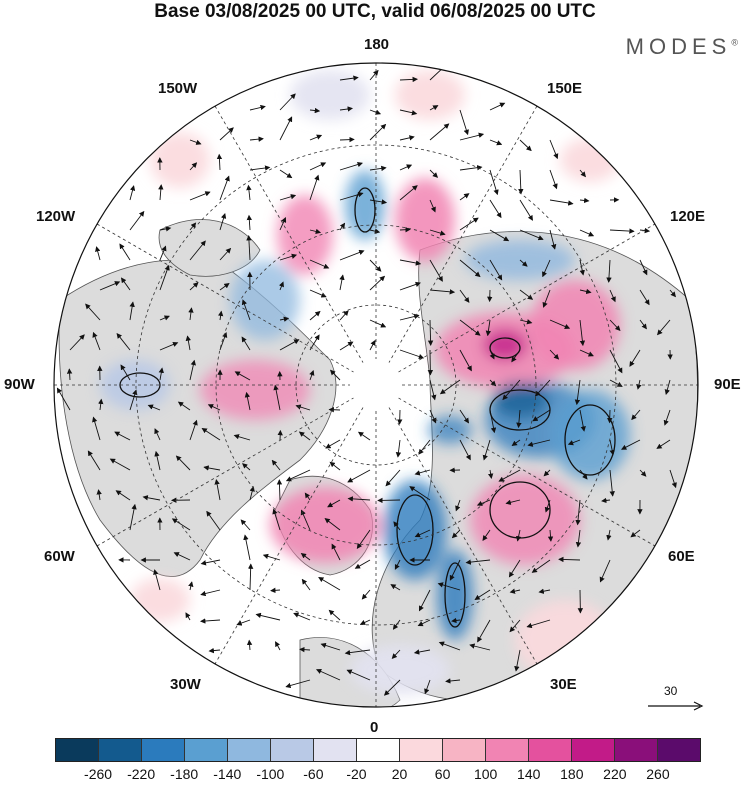 This screenshot has height=788, width=750. I want to click on colorbar-tick-label: 140, so click(528, 774).